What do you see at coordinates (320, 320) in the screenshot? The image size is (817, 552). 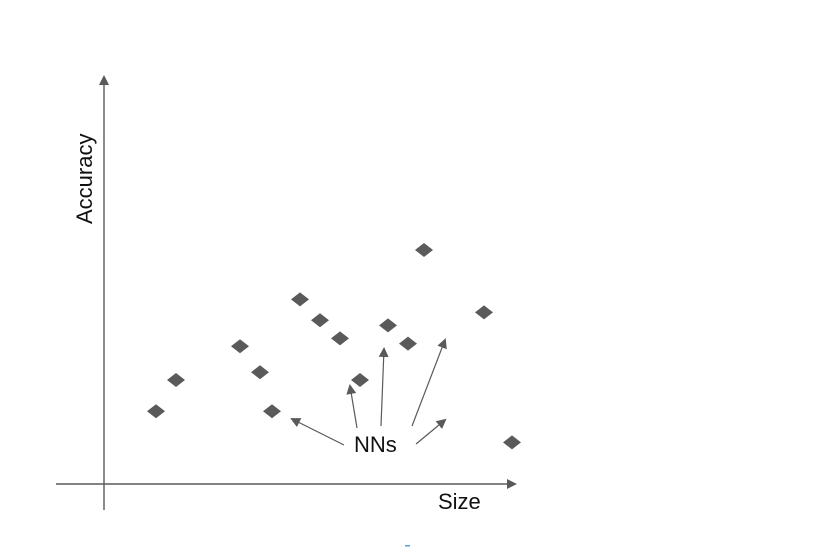 I see `data-point-p7` at bounding box center [320, 320].